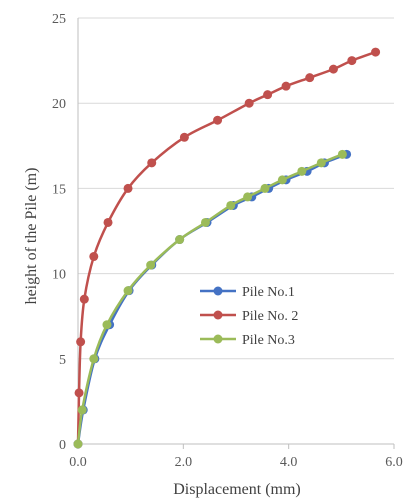 This screenshot has width=408, height=500. What do you see at coordinates (59, 275) in the screenshot?
I see `y-tick-label-10: 10` at bounding box center [59, 275].